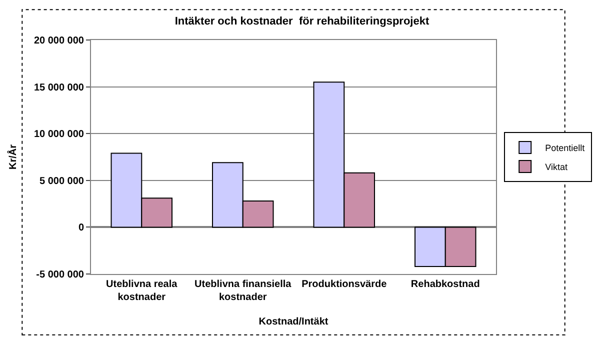  I want to click on x-tick-label: Uteblivna finansiella kostnader, so click(243, 291).